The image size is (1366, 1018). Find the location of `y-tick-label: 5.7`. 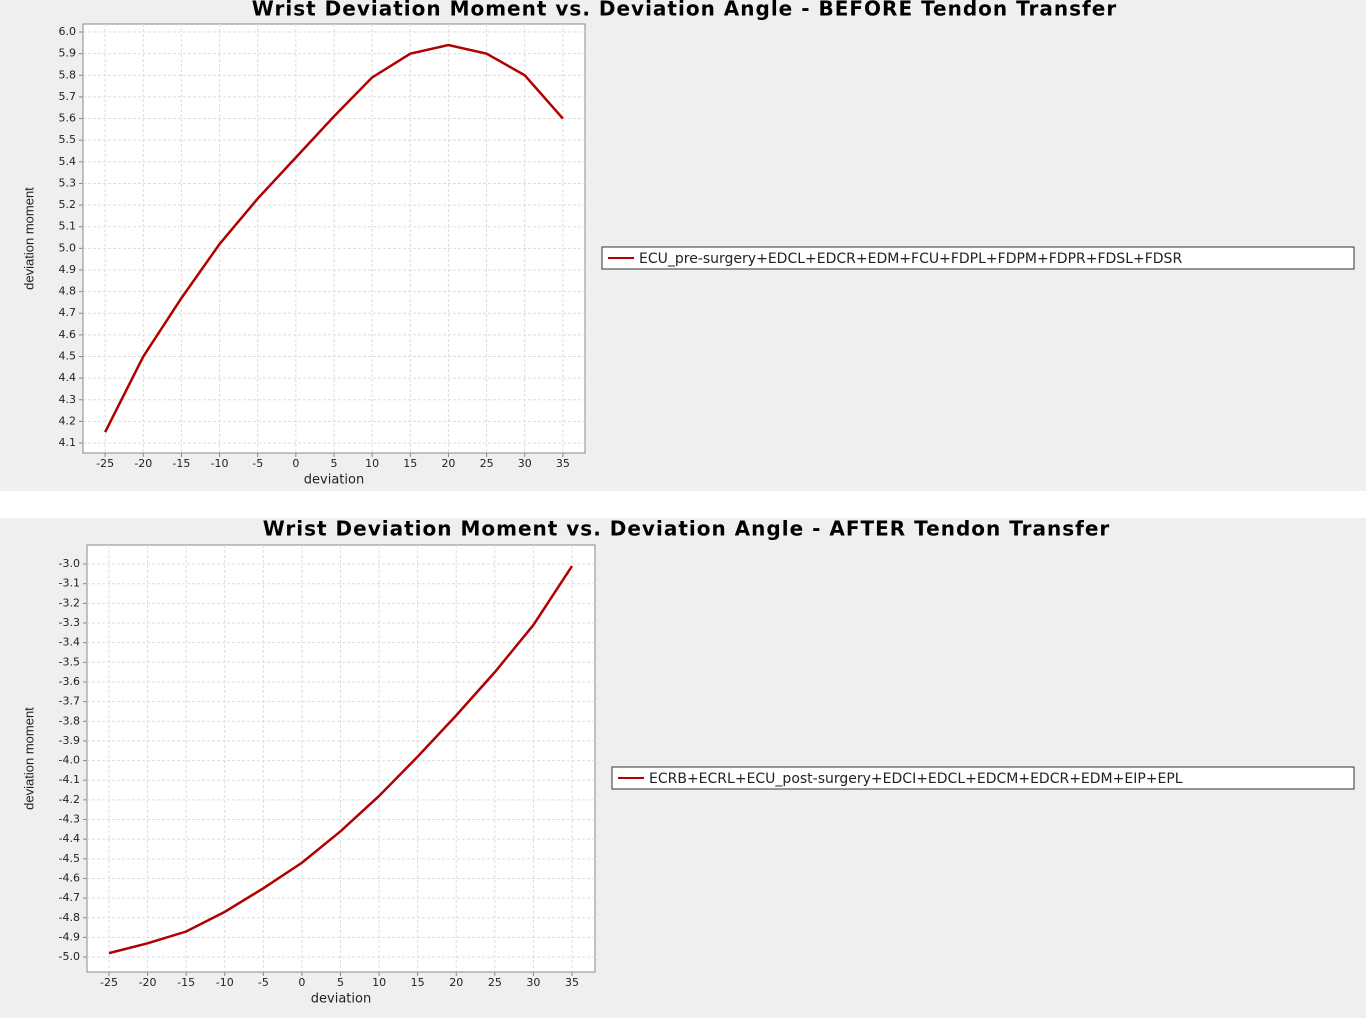

y-tick-label: 5.7 is located at coordinates (68, 96).